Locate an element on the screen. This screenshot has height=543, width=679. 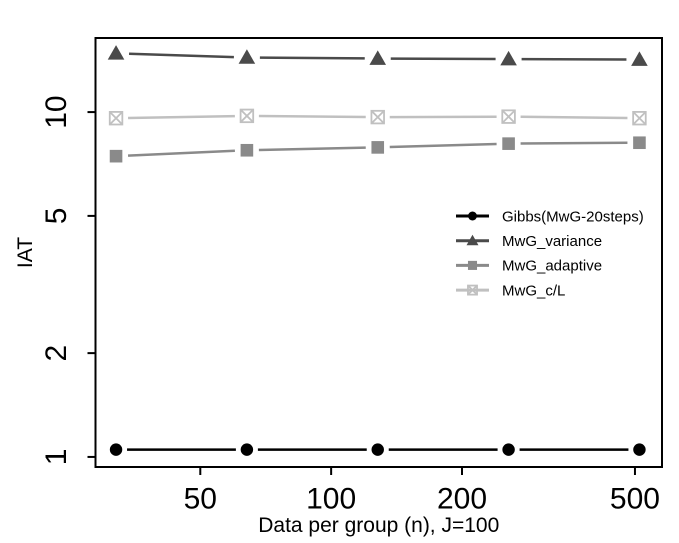
series-mwg-c-l is located at coordinates (377, 117).